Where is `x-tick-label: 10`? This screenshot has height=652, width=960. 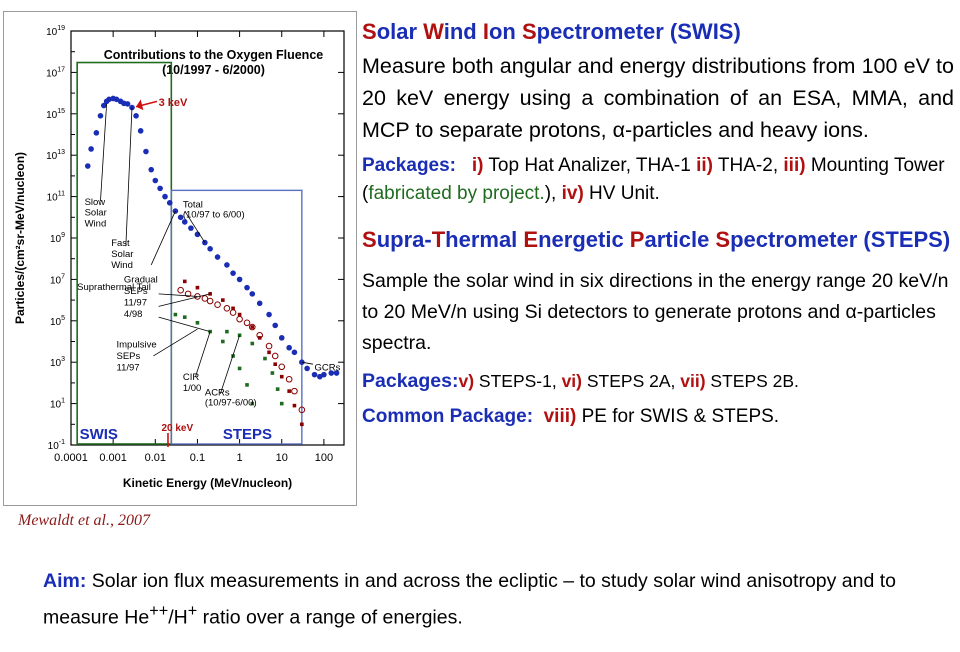
x-tick-label: 10 is located at coordinates (282, 458).